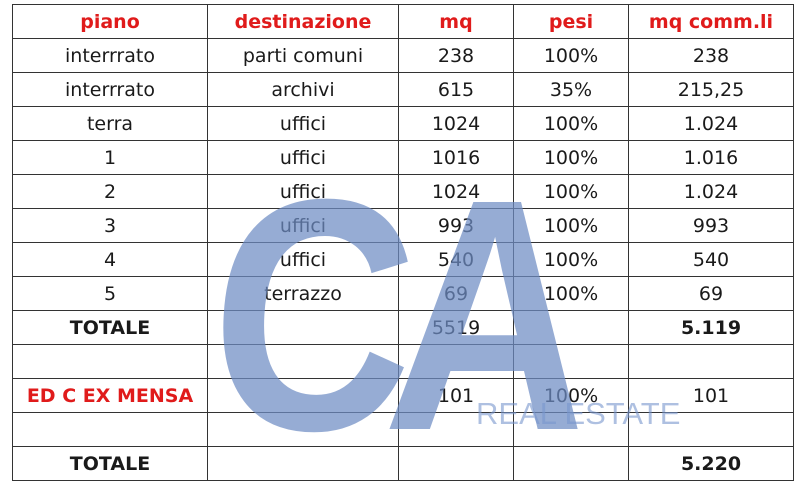 The width and height of the screenshot is (800, 499). What do you see at coordinates (110, 21) in the screenshot?
I see `header-piano: piano` at bounding box center [110, 21].